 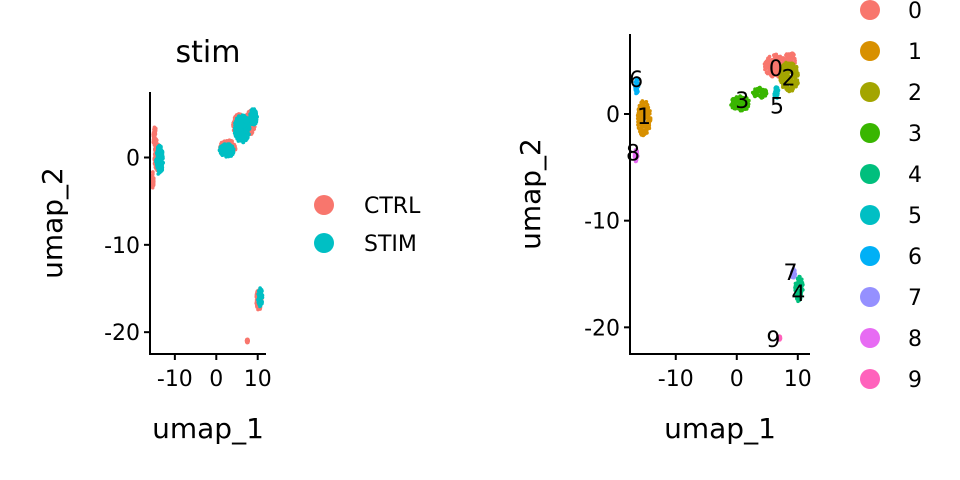 What do you see at coordinates (915, 298) in the screenshot?
I see `legend-label: 7` at bounding box center [915, 298].